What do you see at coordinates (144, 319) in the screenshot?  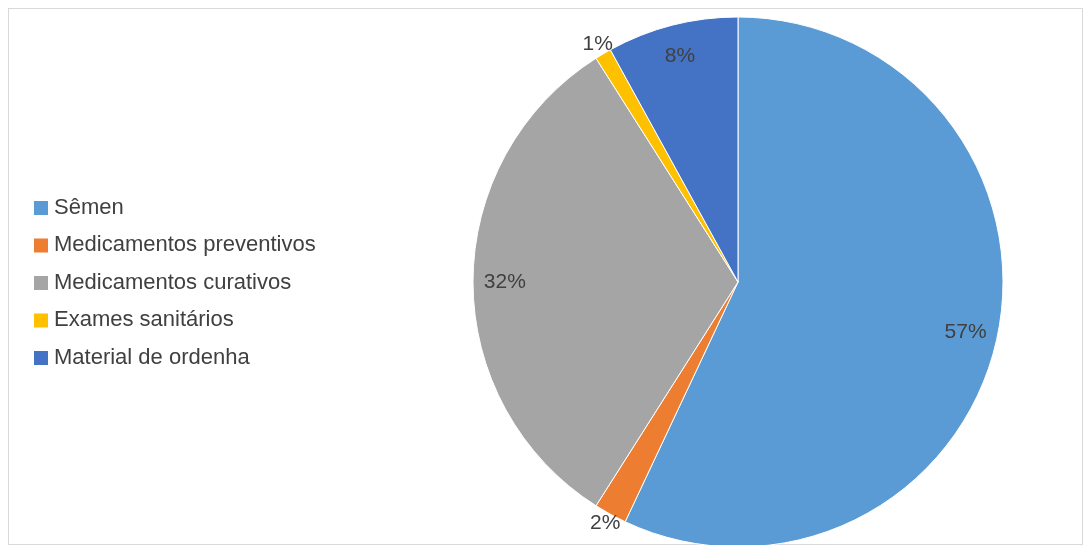 I see `legend-label: Exames sanitários` at bounding box center [144, 319].